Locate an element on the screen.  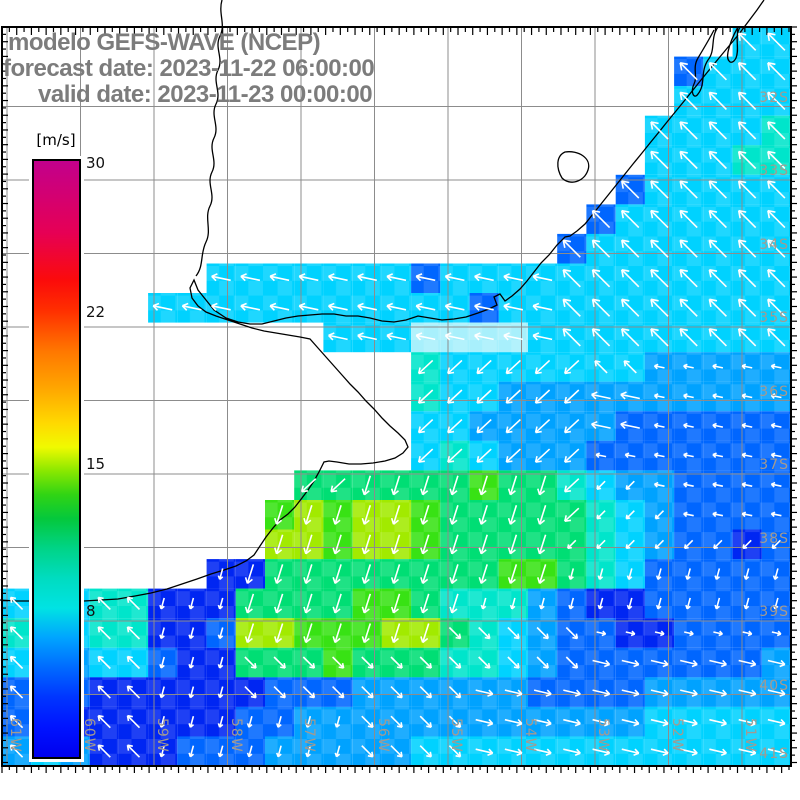
lon-label-51W: 51W is located at coordinates (750, 735).